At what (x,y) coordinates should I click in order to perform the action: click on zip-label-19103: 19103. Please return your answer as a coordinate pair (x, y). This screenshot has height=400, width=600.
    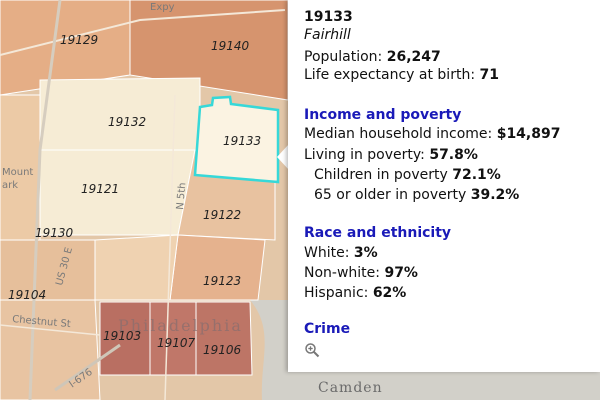
    Looking at the image, I should click on (122, 336).